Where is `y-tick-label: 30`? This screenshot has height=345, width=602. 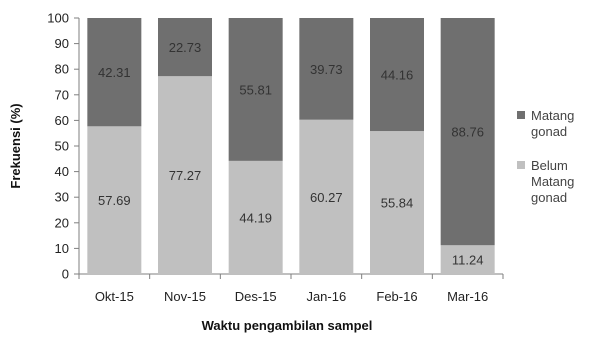 y-tick-label: 30 is located at coordinates (62, 197).